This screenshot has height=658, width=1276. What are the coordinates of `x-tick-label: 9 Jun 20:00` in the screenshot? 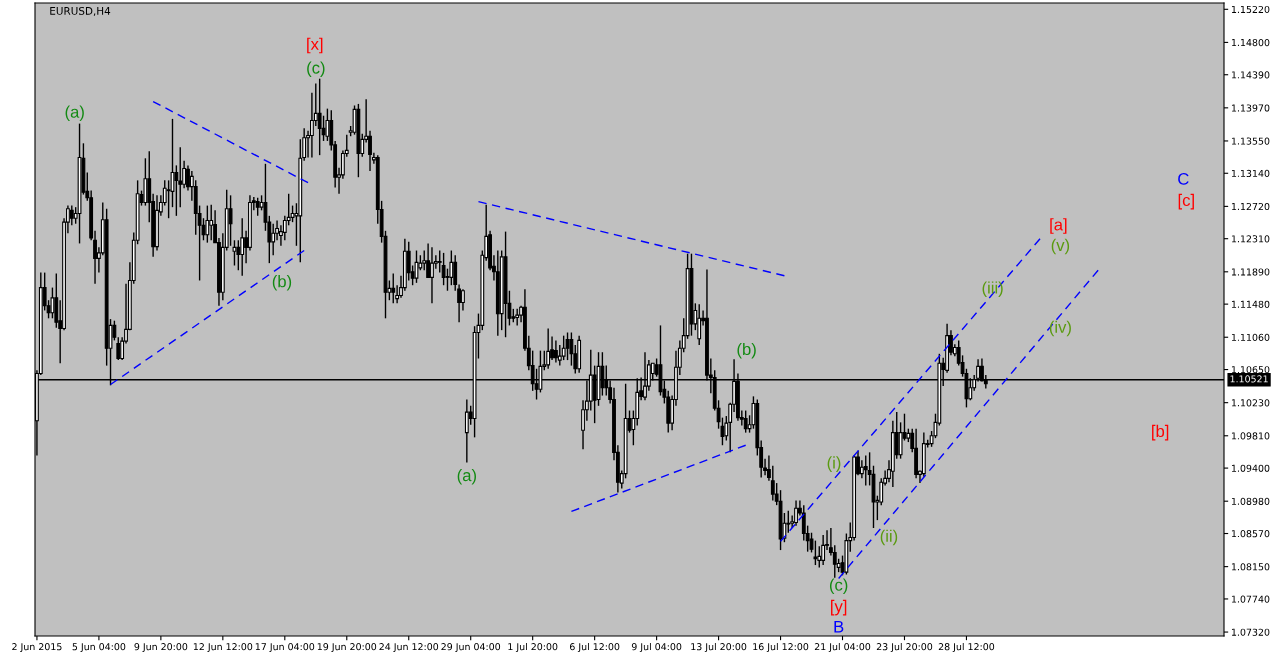 It's located at (161, 648).